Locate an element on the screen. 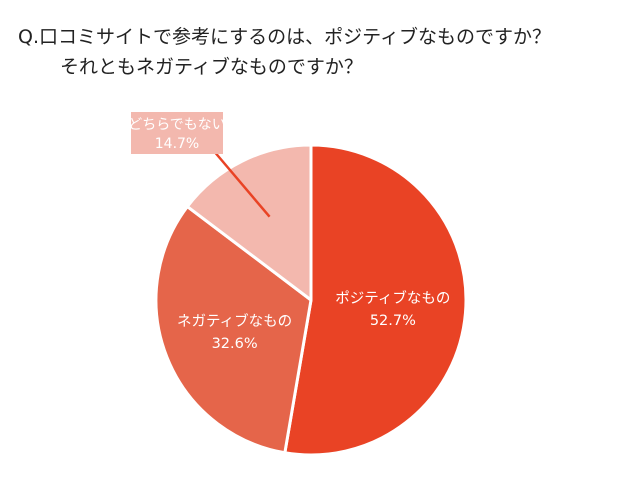  callout-leader-line is located at coordinates (241, 183).